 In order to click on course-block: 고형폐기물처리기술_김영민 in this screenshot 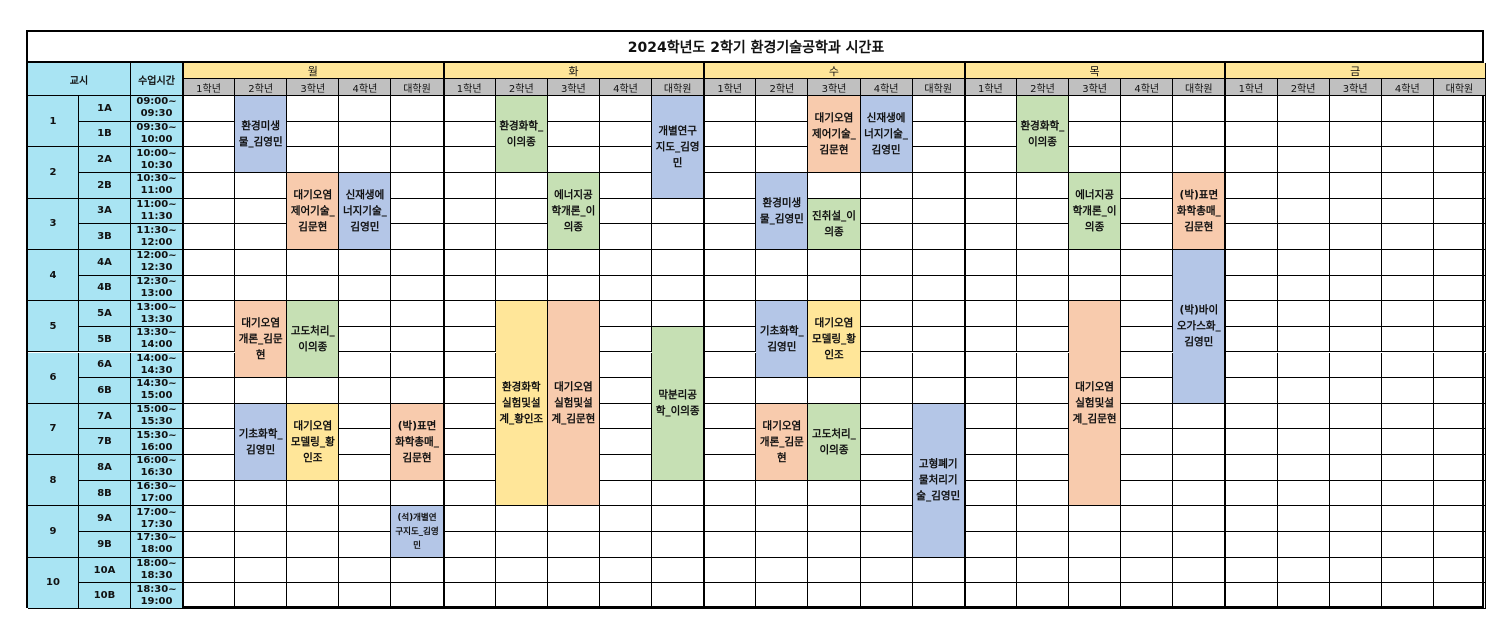, I will do `click(938, 480)`.